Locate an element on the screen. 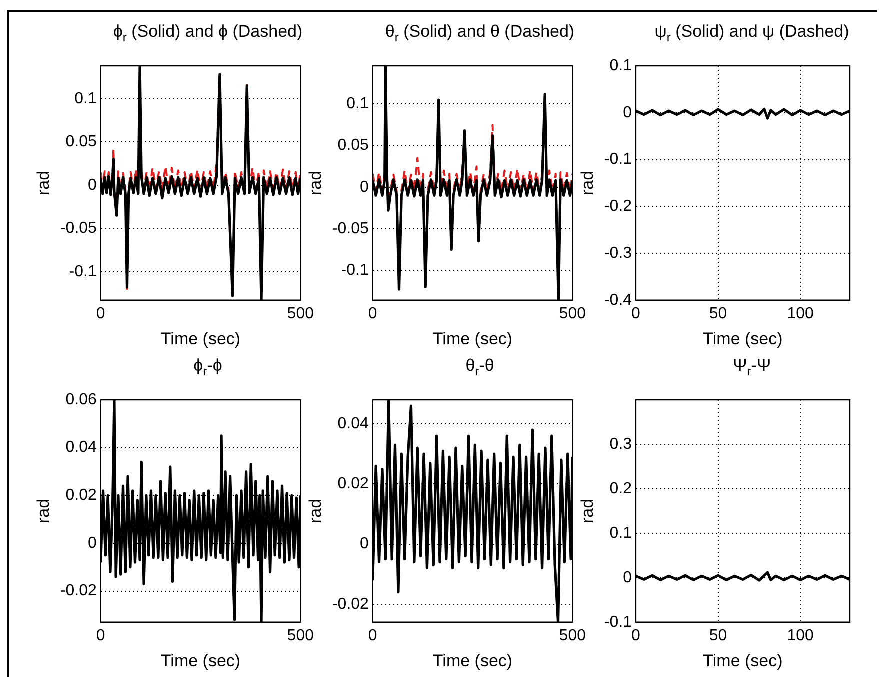 This screenshot has width=879, height=677. y-tick-label: 0.3 is located at coordinates (621, 444).